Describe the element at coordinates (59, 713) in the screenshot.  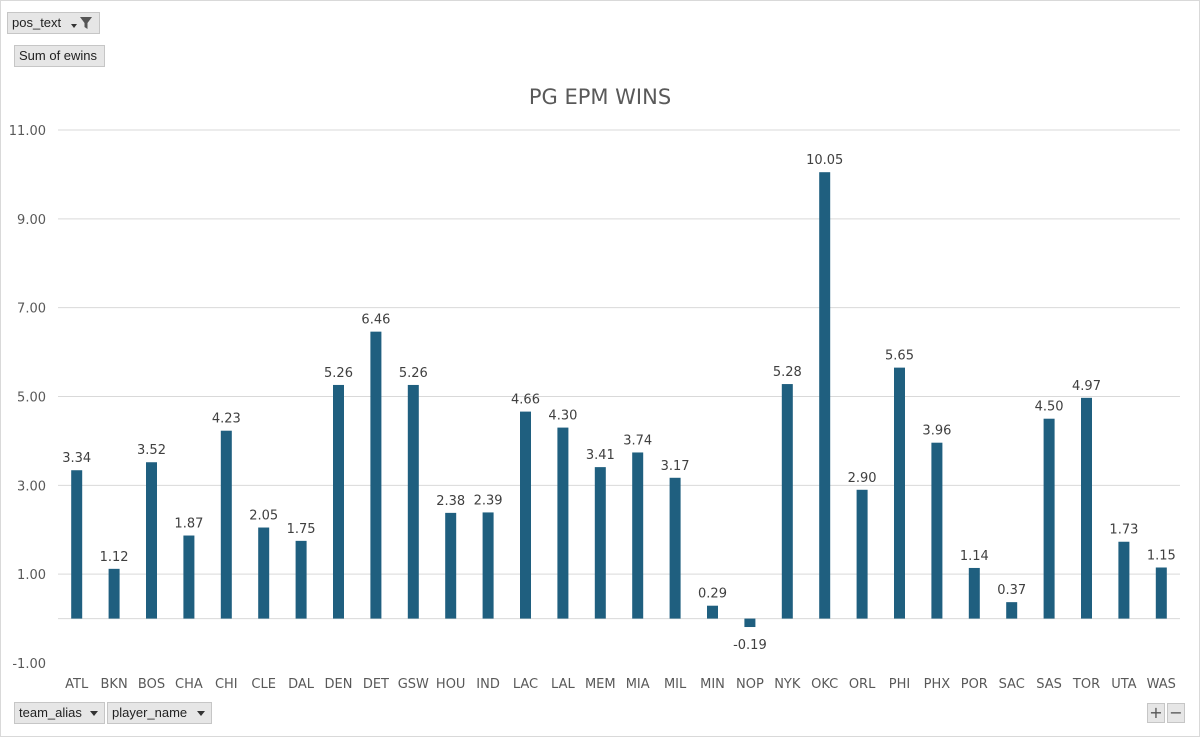
I see `axis-field-team-alias-button: team_alias` at that location.